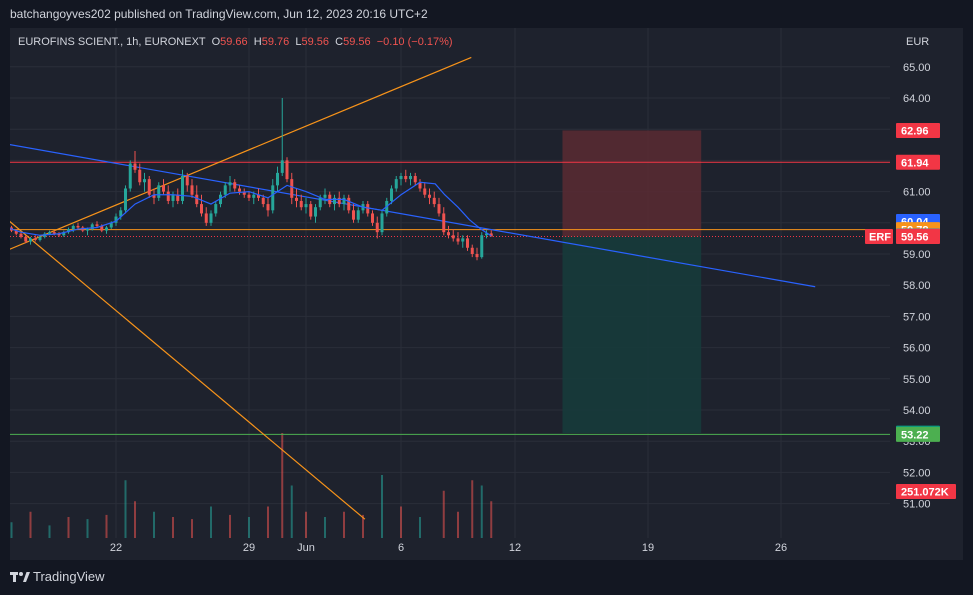 The height and width of the screenshot is (595, 973). I want to click on y-tick-label: 58.00, so click(917, 286).